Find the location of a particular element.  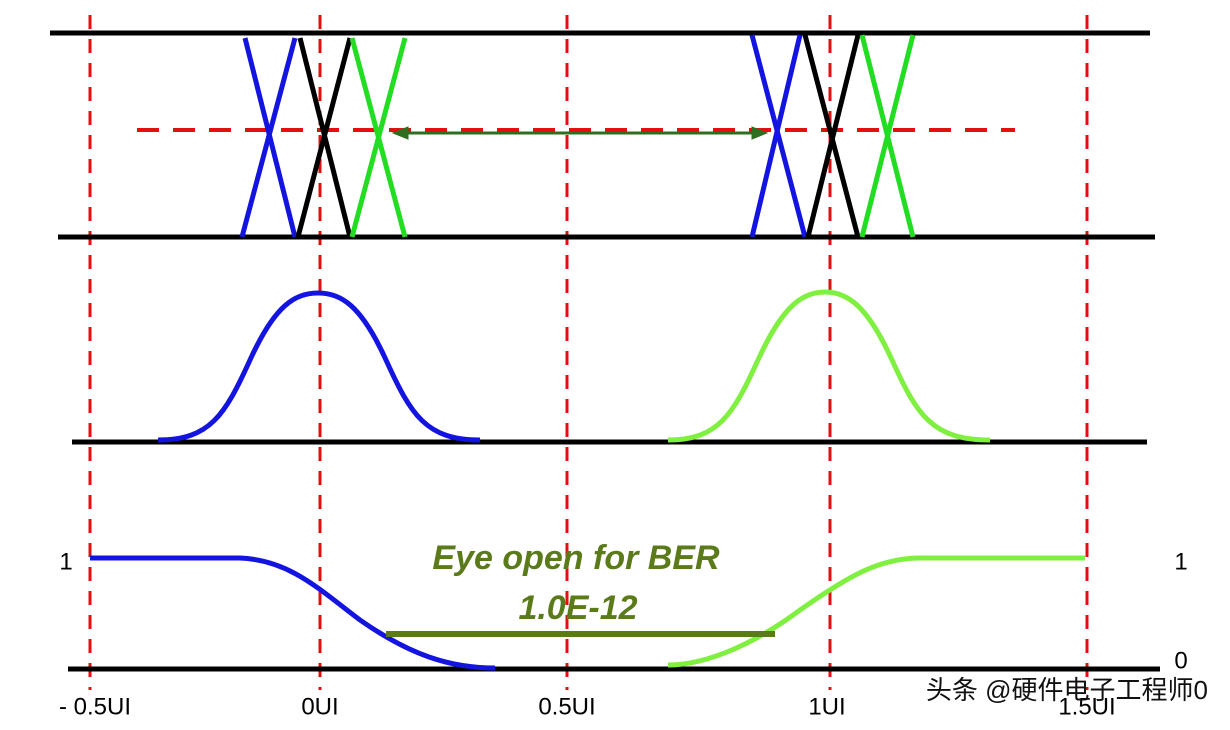

eye-width-arrow is located at coordinates (580, 133).